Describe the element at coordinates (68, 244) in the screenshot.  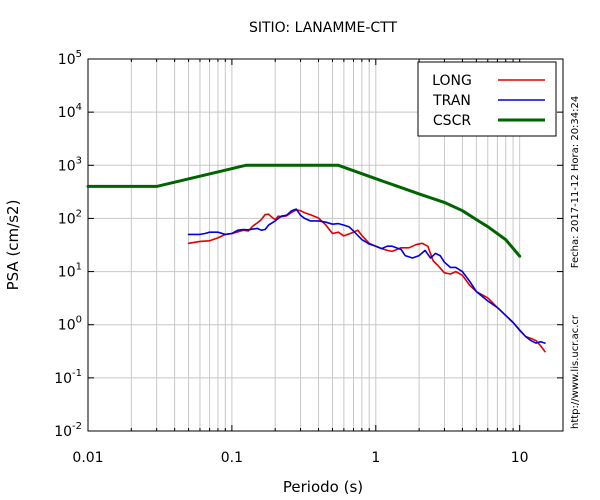
I see `y-axis-tick-labels: 10⁻² 10⁻¹ 10⁰ 10¹ 10² 10³ 10⁴ 10⁵` at that location.